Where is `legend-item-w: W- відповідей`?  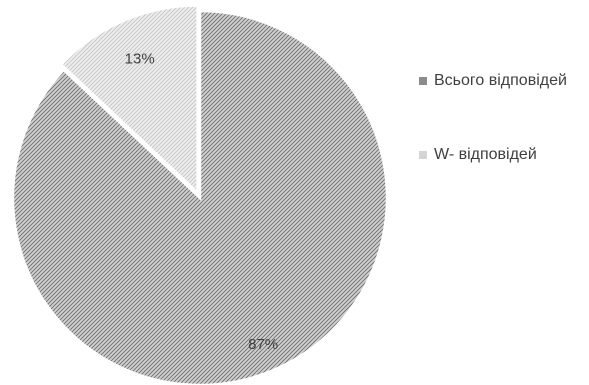 legend-item-w: W- відповідей is located at coordinates (493, 155).